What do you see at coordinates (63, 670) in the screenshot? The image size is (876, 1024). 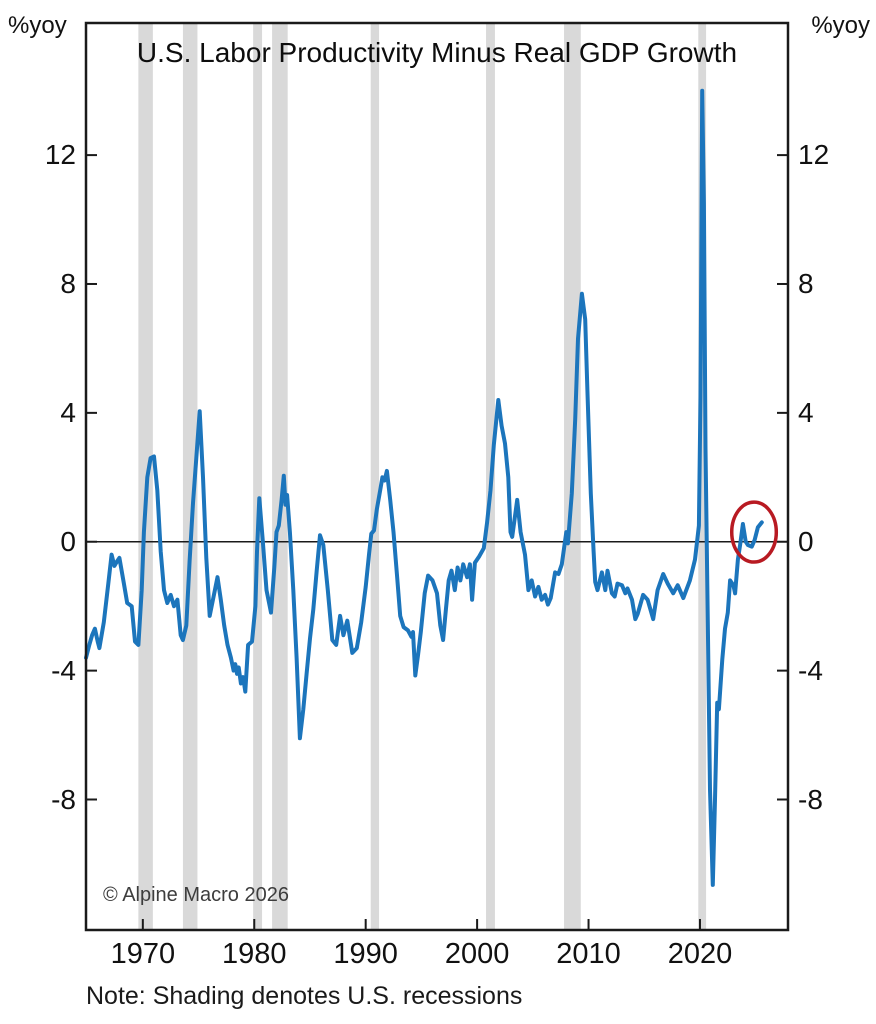 I see `y-tick-label-left: -4` at bounding box center [63, 670].